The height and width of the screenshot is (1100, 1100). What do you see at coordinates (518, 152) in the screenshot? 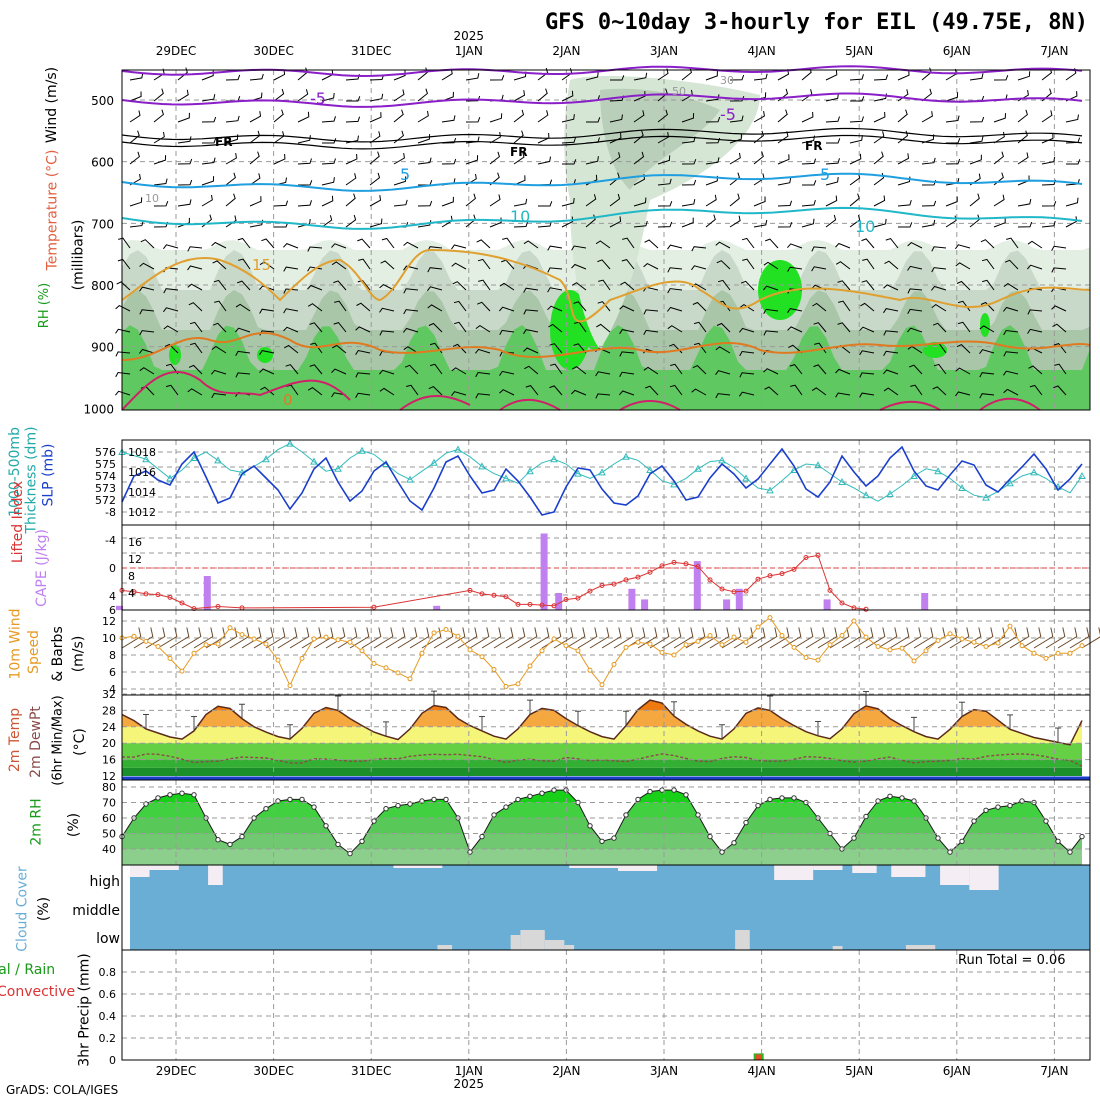
I see `contour-label-fr2: FR` at bounding box center [518, 152].